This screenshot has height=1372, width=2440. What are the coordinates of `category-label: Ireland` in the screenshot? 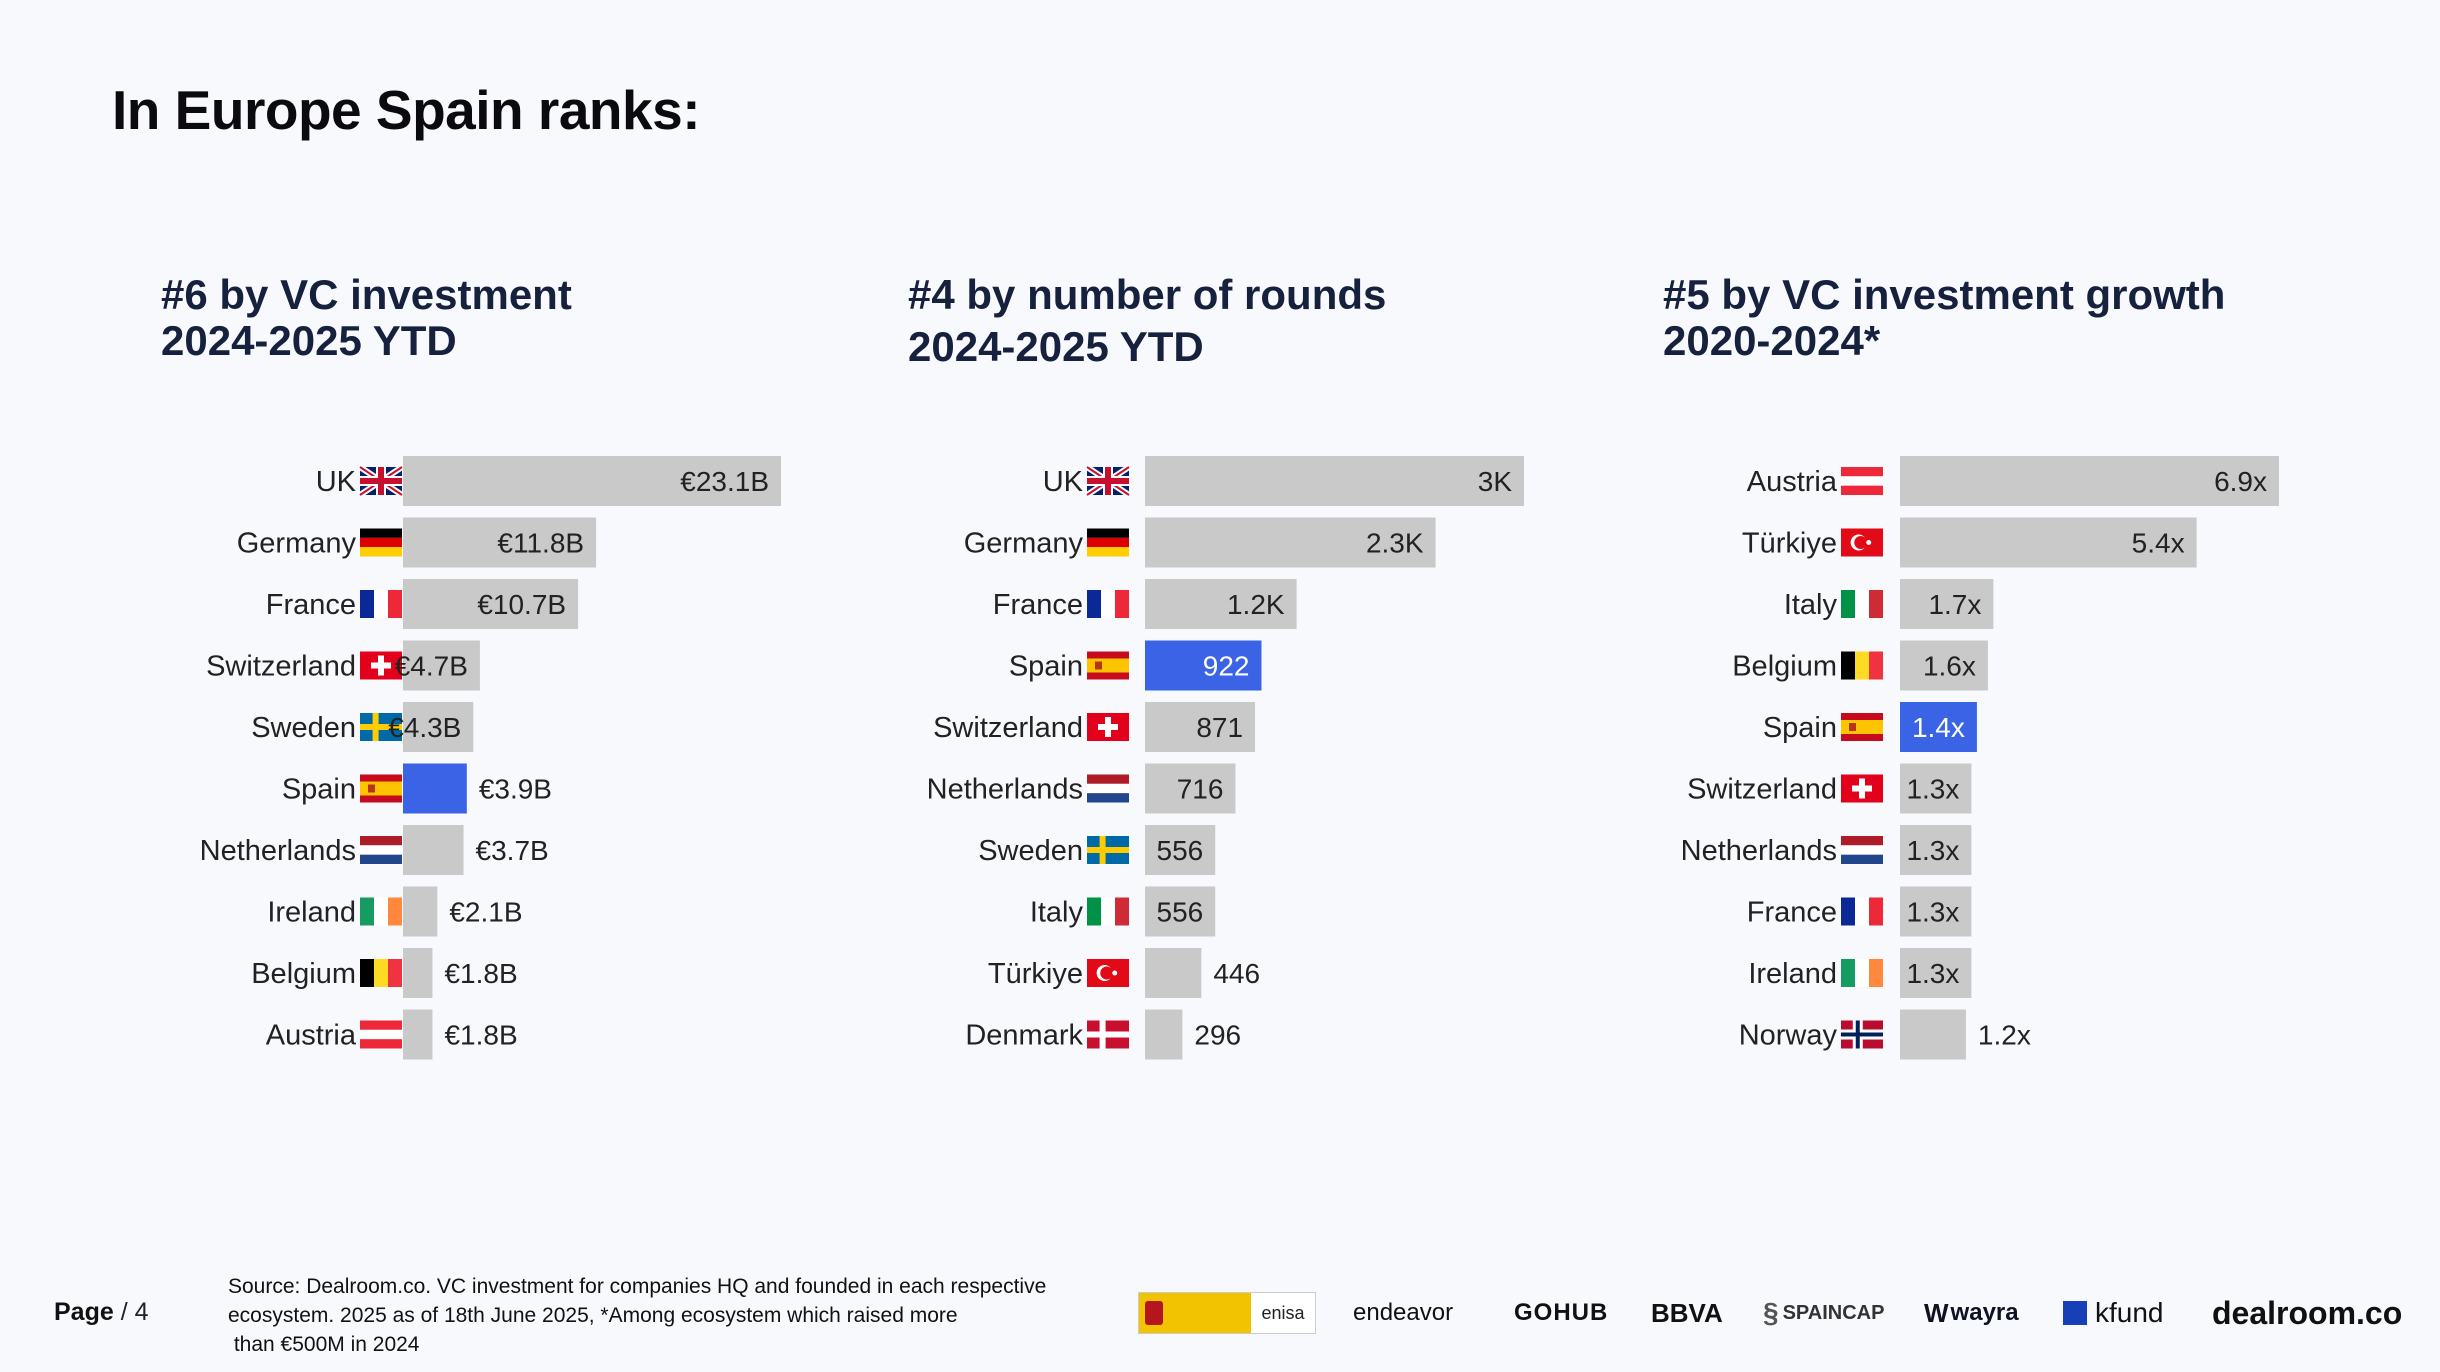 It's located at (311, 913).